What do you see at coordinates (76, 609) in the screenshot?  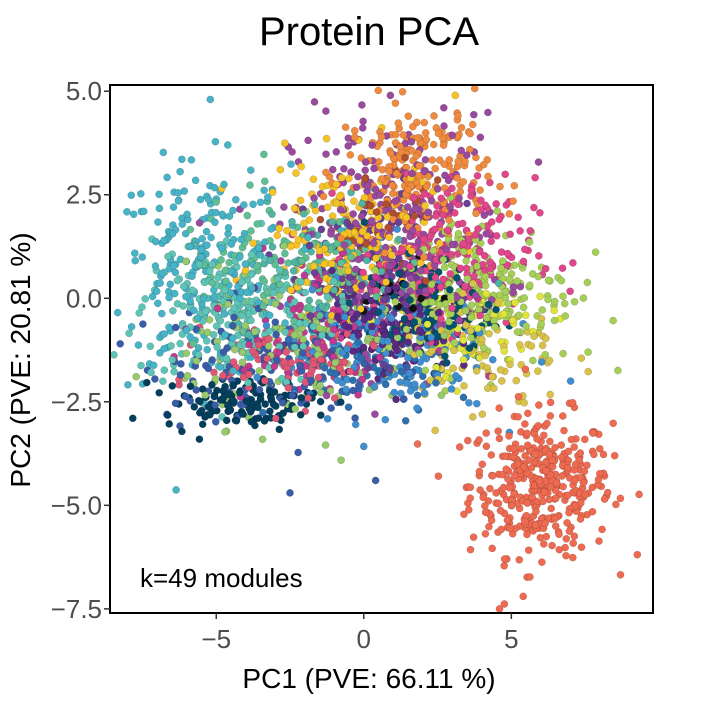 I see `y-tick-label: −7.5` at bounding box center [76, 609].